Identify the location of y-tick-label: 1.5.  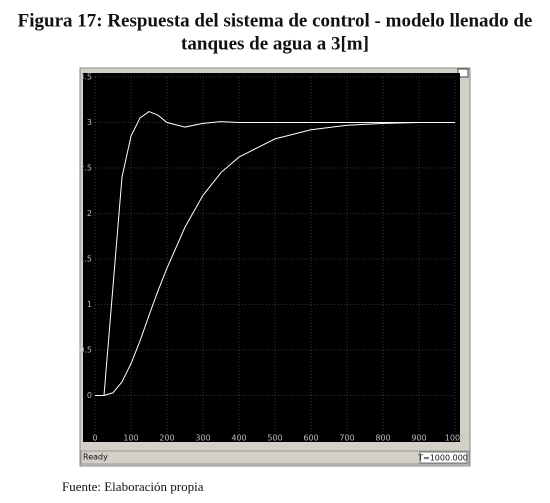
(85, 259).